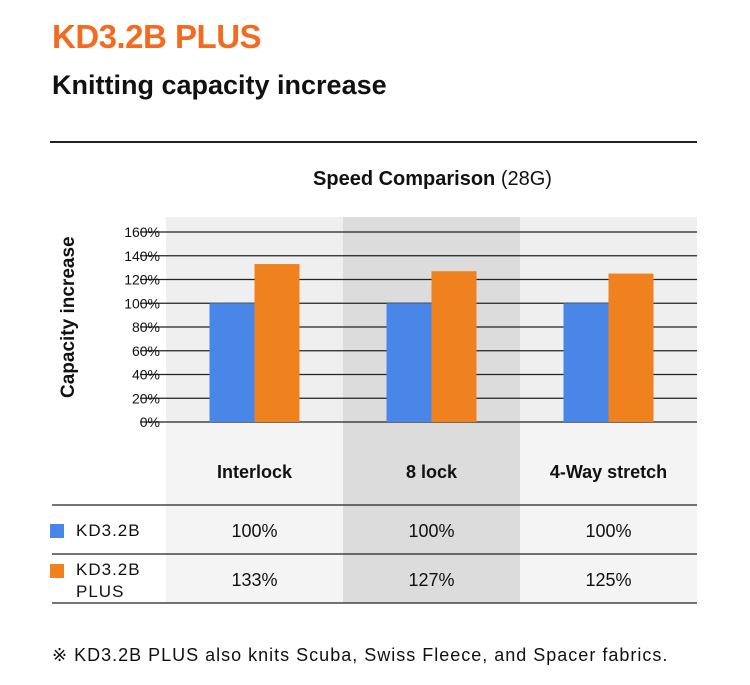  I want to click on y-tick-label: 60%, so click(146, 351).